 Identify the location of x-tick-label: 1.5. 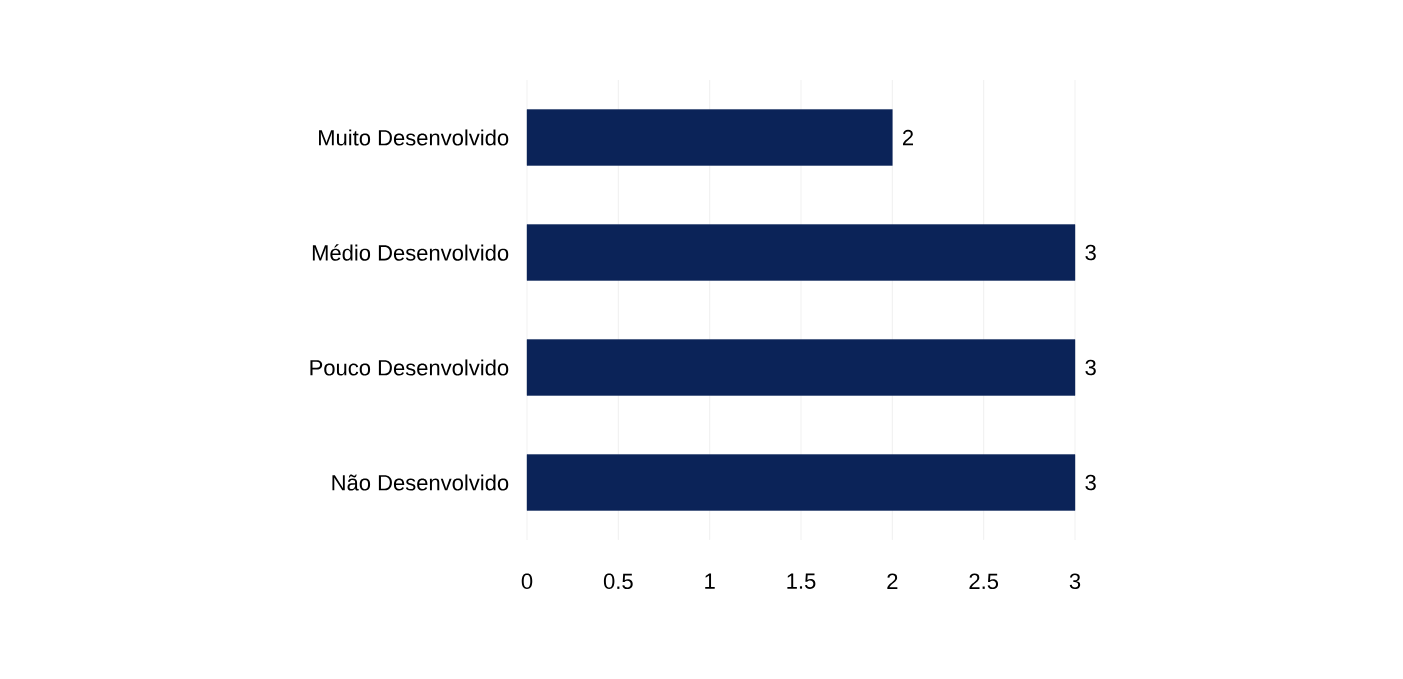
(801, 581).